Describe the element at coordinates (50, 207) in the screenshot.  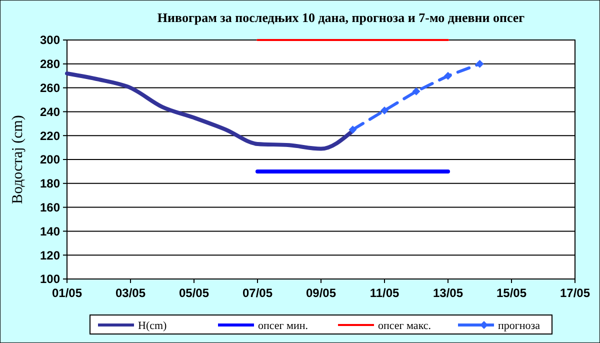
I see `y-tick-label: 160` at that location.